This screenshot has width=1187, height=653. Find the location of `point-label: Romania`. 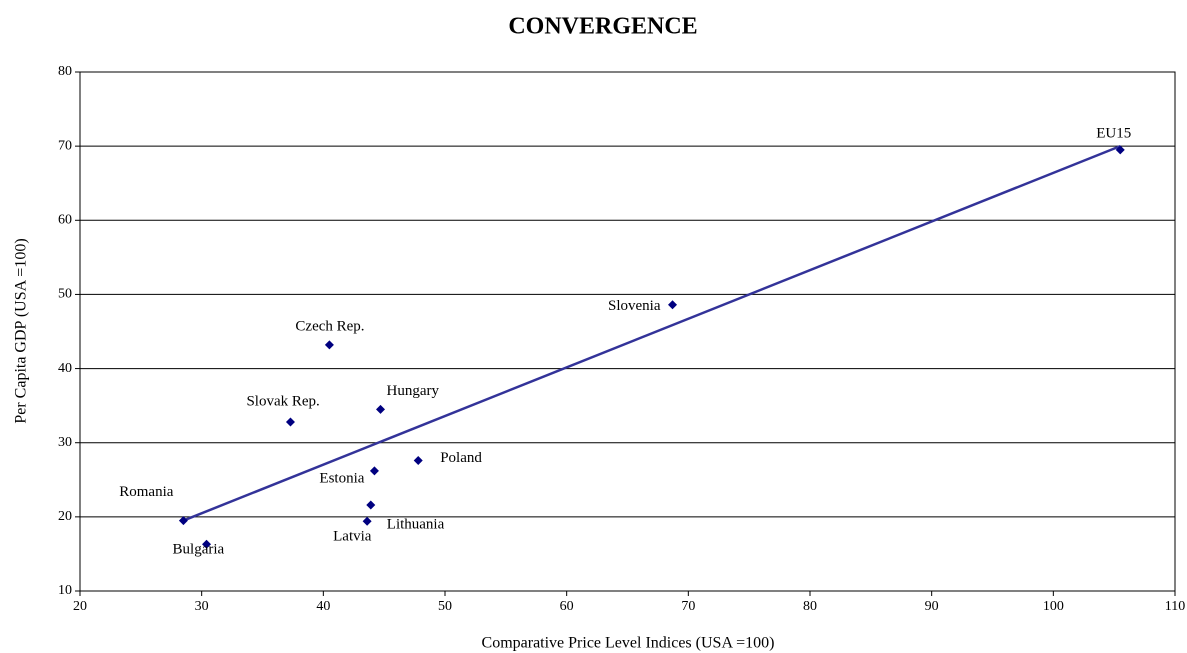

point-label: Romania is located at coordinates (146, 492).